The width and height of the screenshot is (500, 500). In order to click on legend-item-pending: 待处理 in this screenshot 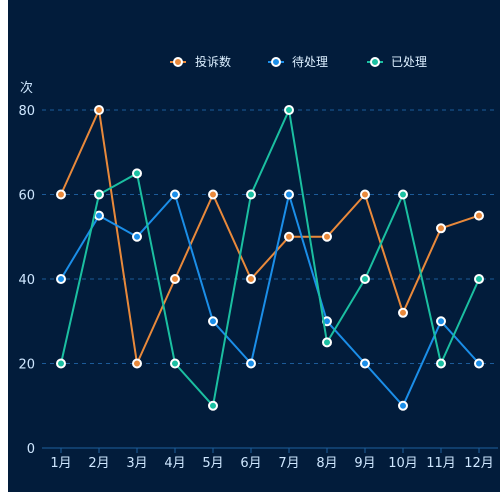, I will do `click(298, 62)`.